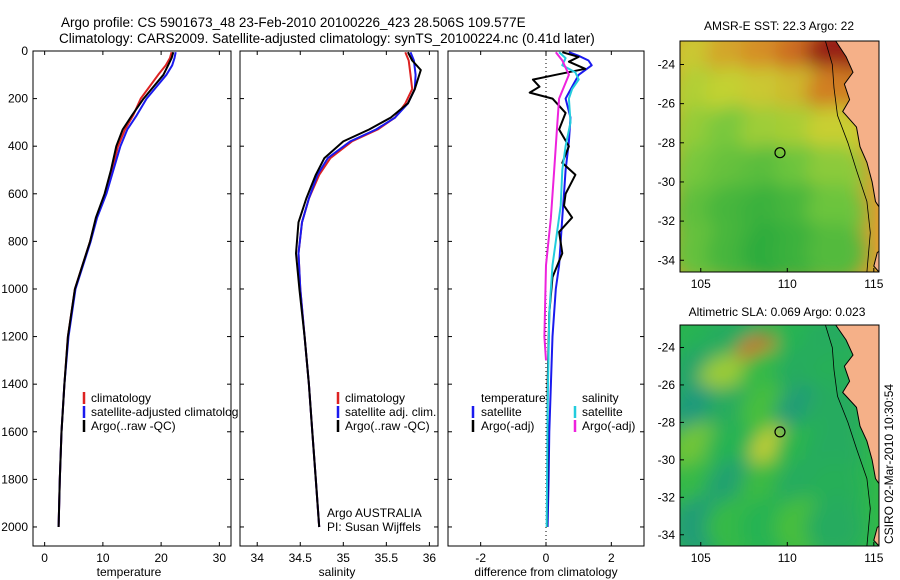 The height and width of the screenshot is (580, 900). I want to click on depth-tick-label: 200, so click(18, 99).